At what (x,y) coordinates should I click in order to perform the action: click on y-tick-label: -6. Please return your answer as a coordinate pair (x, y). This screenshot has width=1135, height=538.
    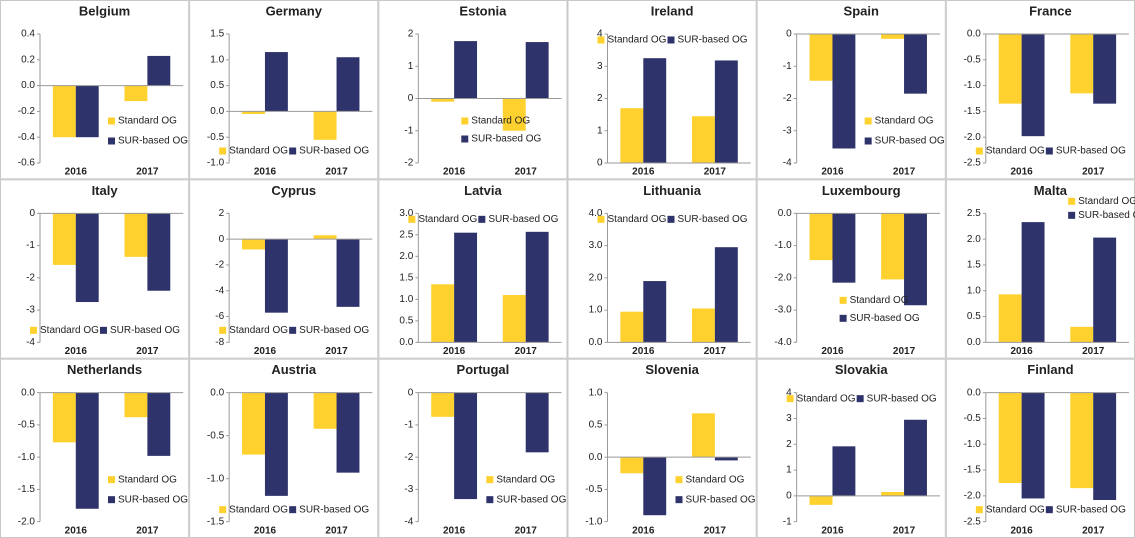
    Looking at the image, I should click on (219, 316).